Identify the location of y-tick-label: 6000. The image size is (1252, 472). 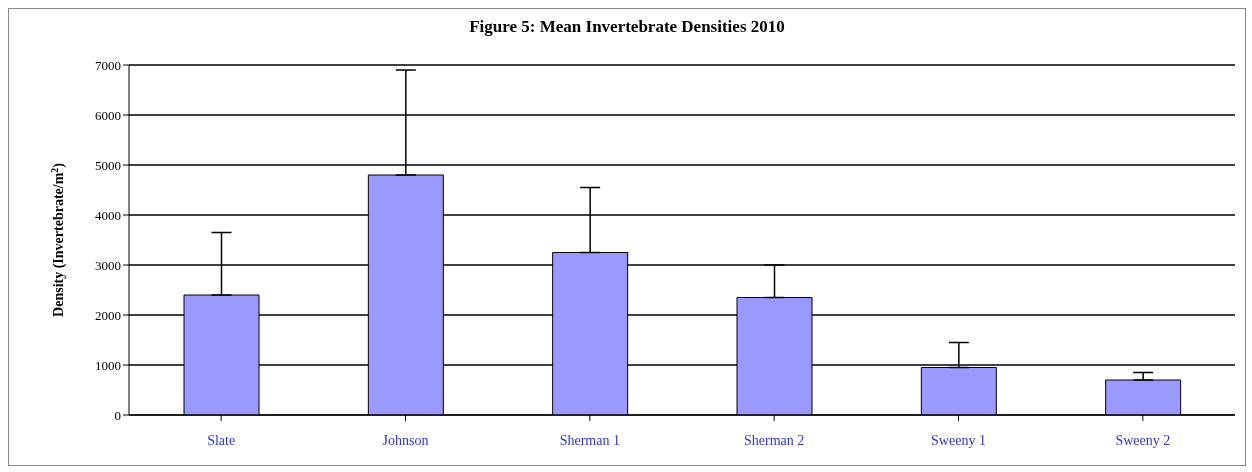
(108, 115).